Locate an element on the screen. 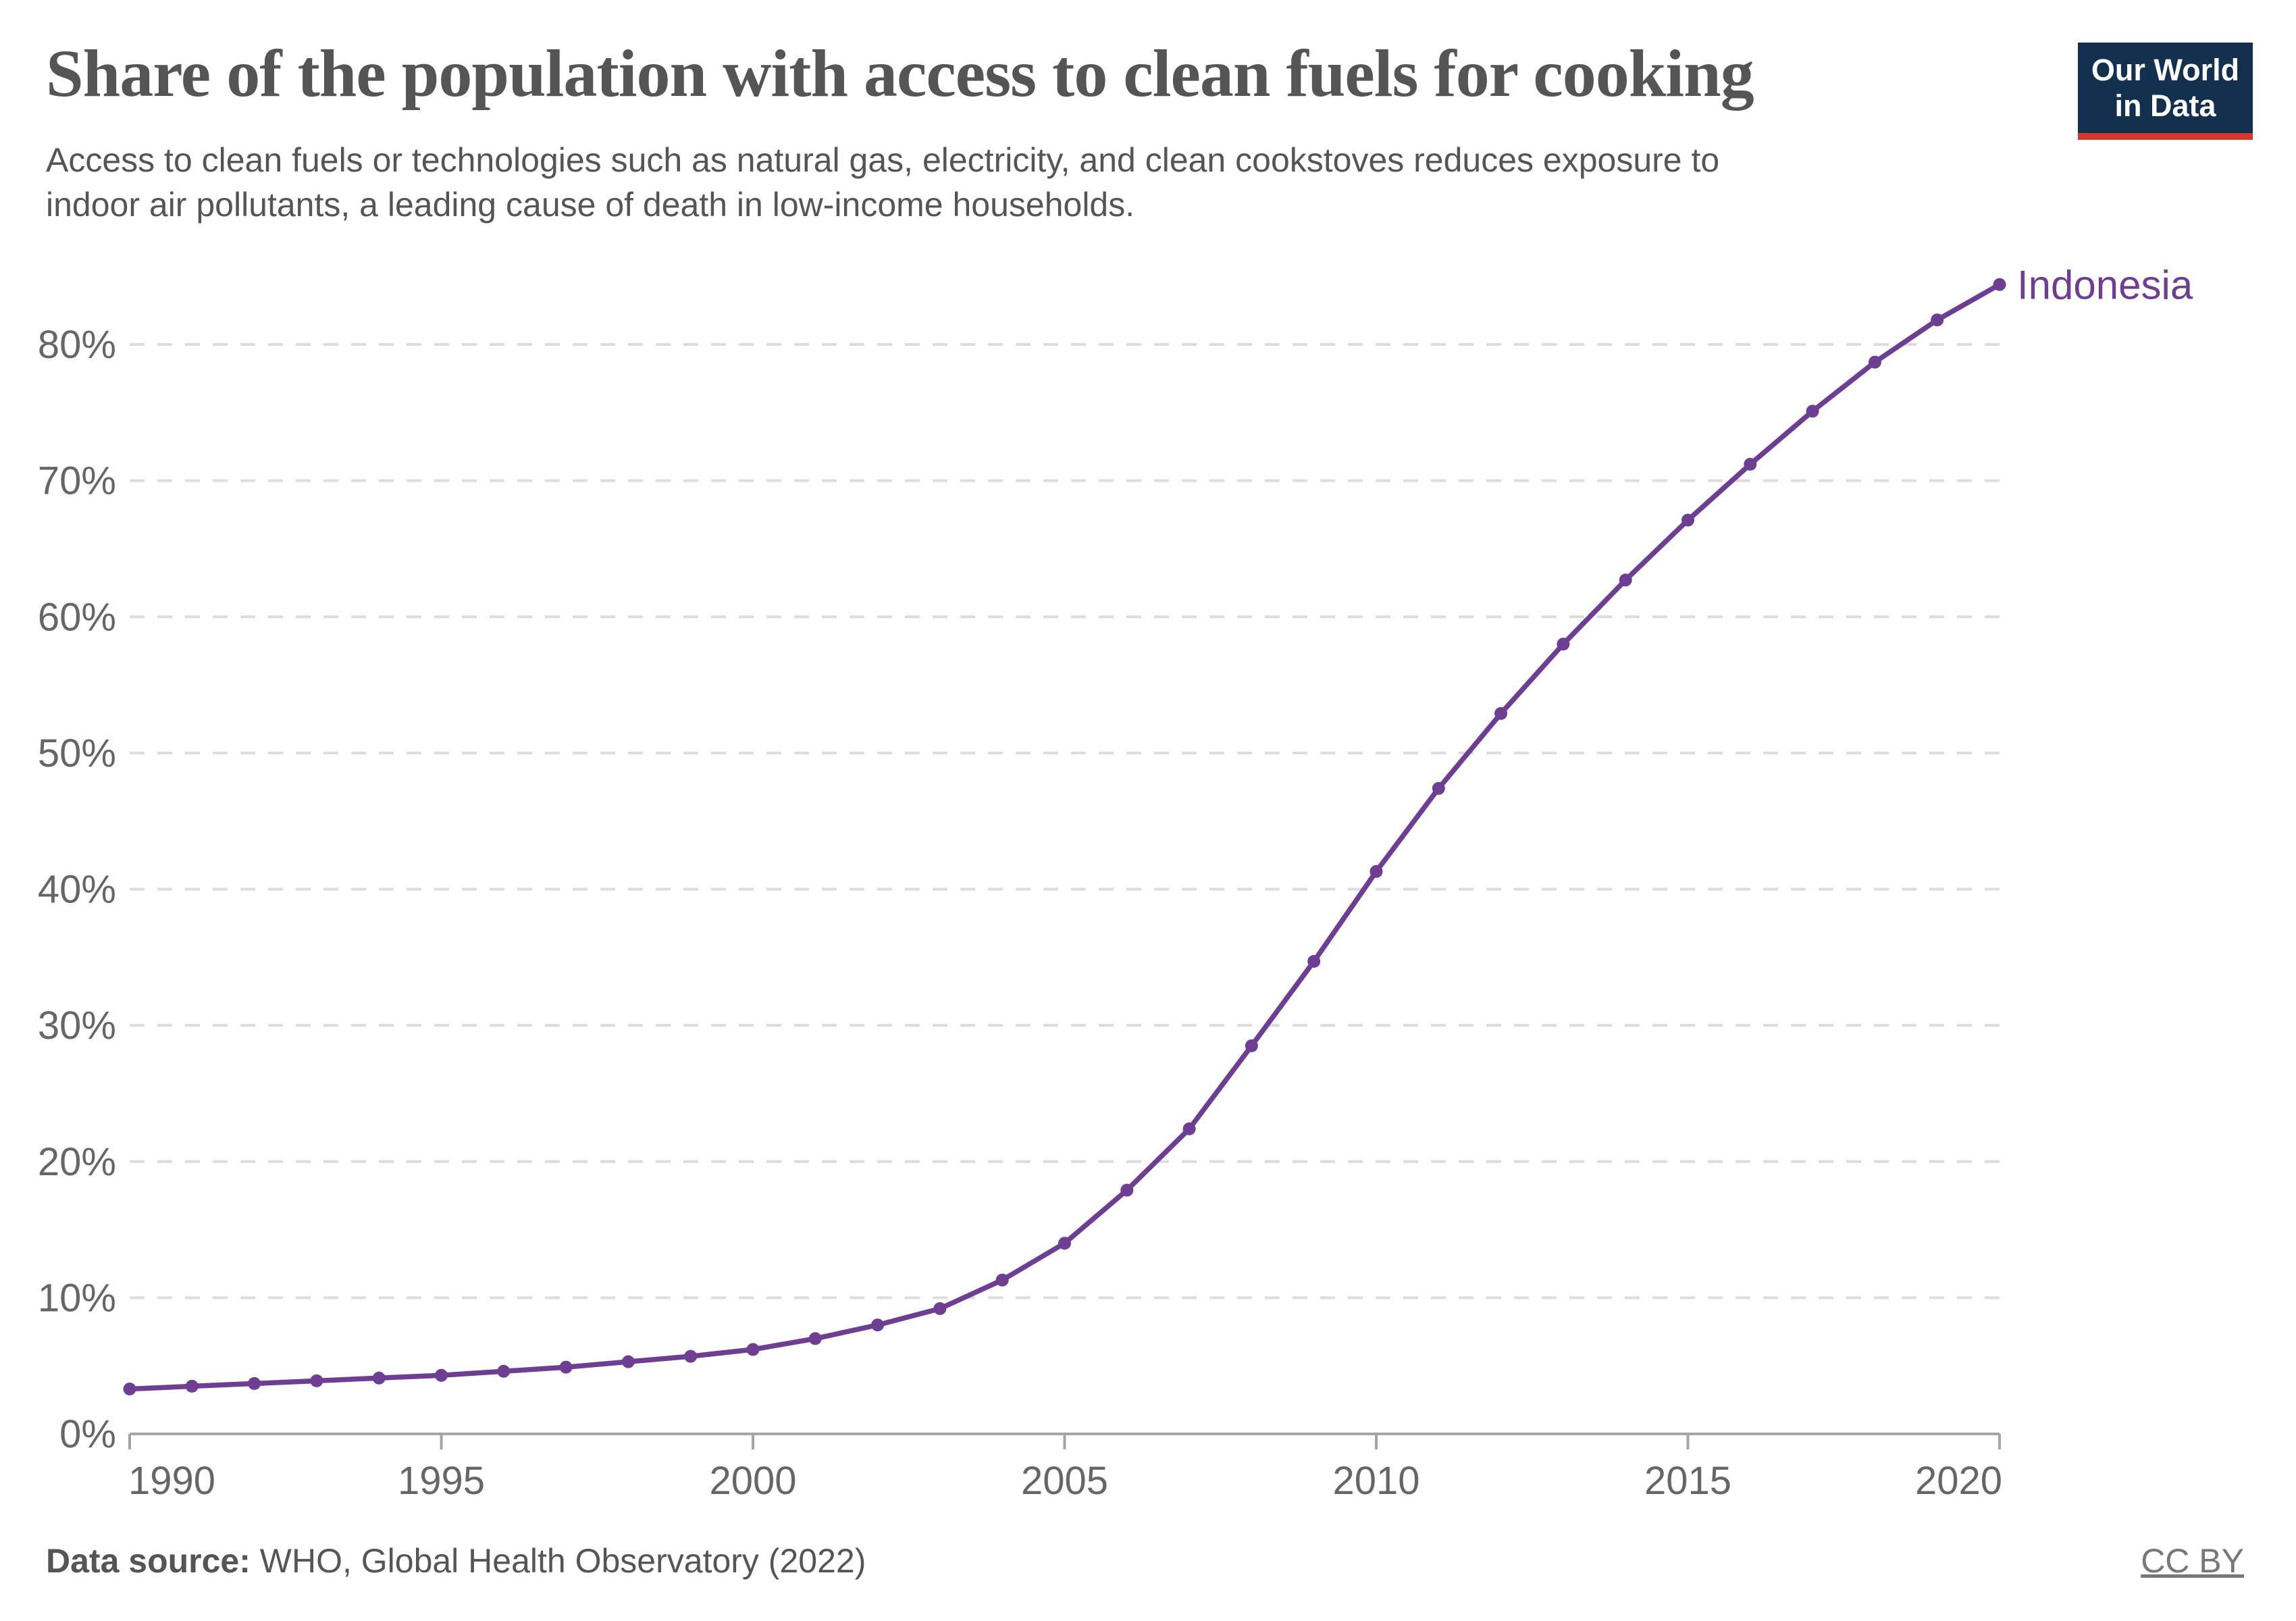 The image size is (2296, 1621). data-point-2004 is located at coordinates (1002, 1280).